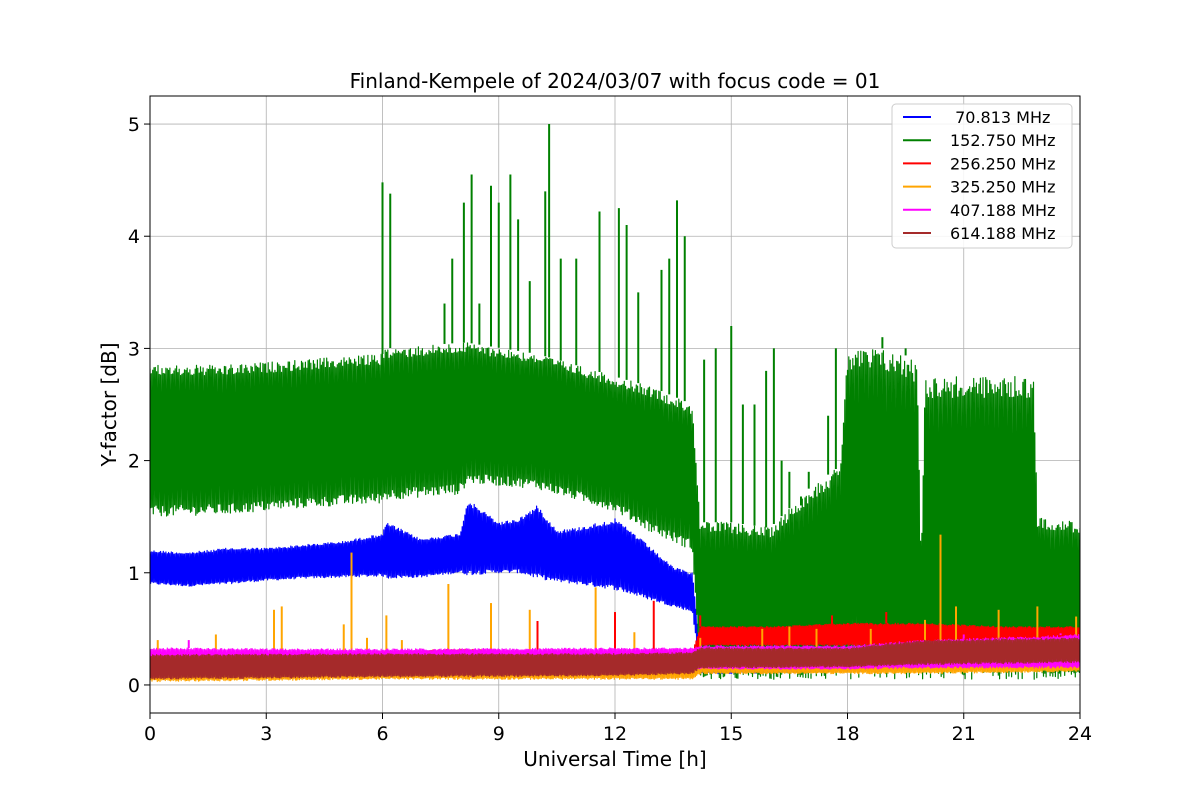 This screenshot has width=1200, height=800. I want to click on x-tick-label: 3, so click(266, 734).